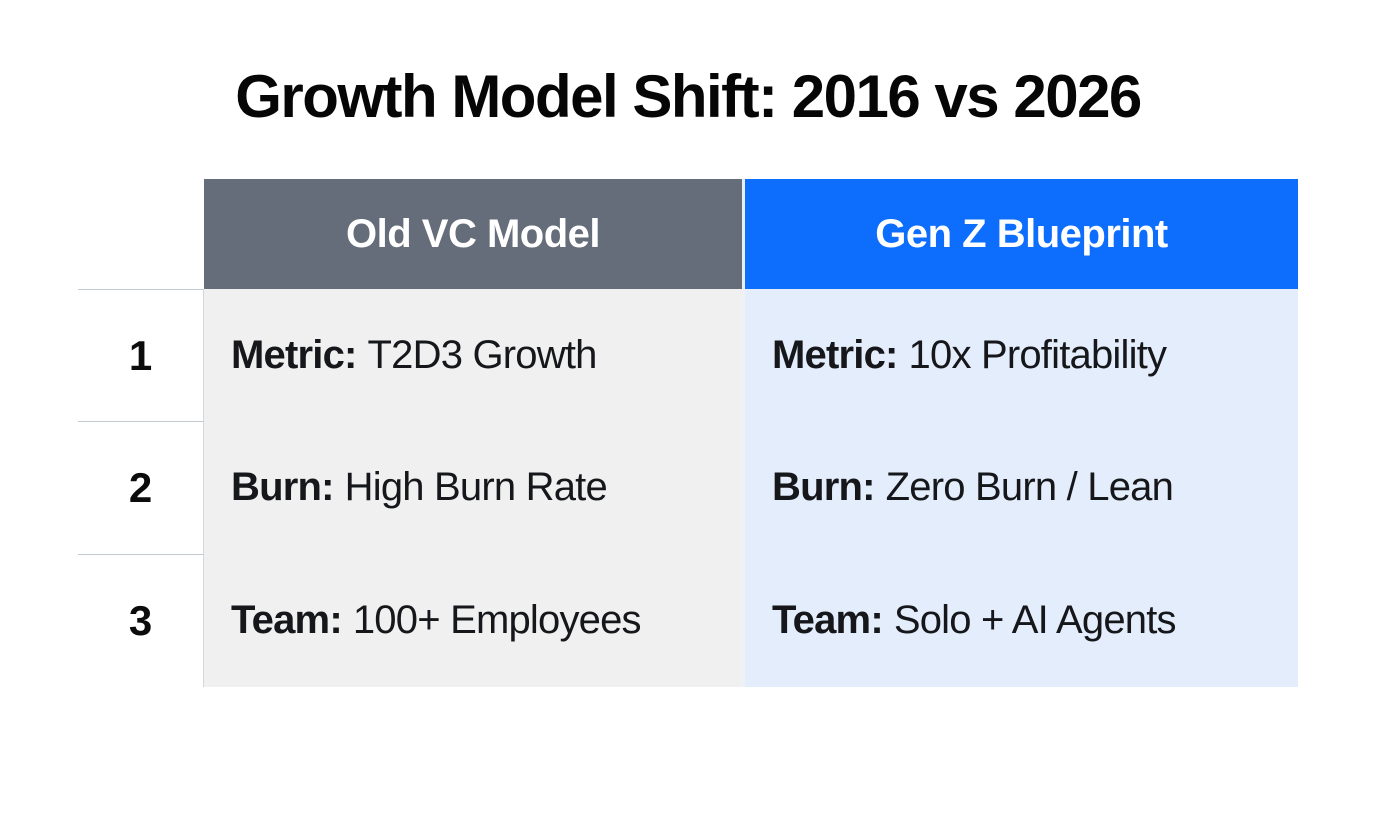 The width and height of the screenshot is (1376, 830). I want to click on table-row-cell-old-team: Team: 100+ Employees, so click(473, 620).